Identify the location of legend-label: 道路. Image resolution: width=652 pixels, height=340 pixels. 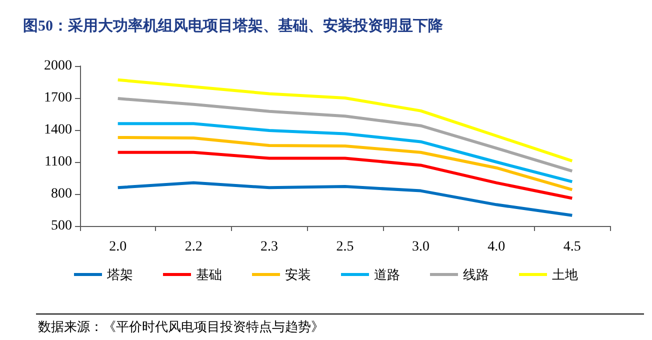
(387, 274).